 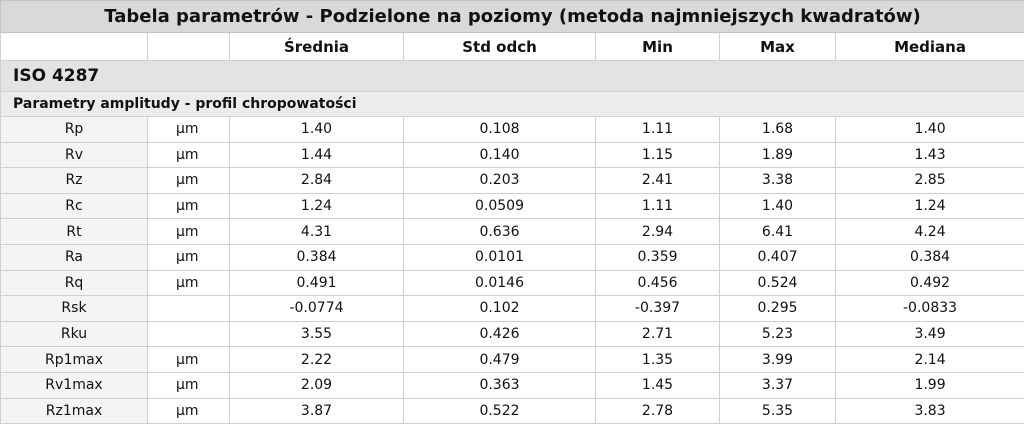 What do you see at coordinates (777, 180) in the screenshot?
I see `max-value: 3.38` at bounding box center [777, 180].